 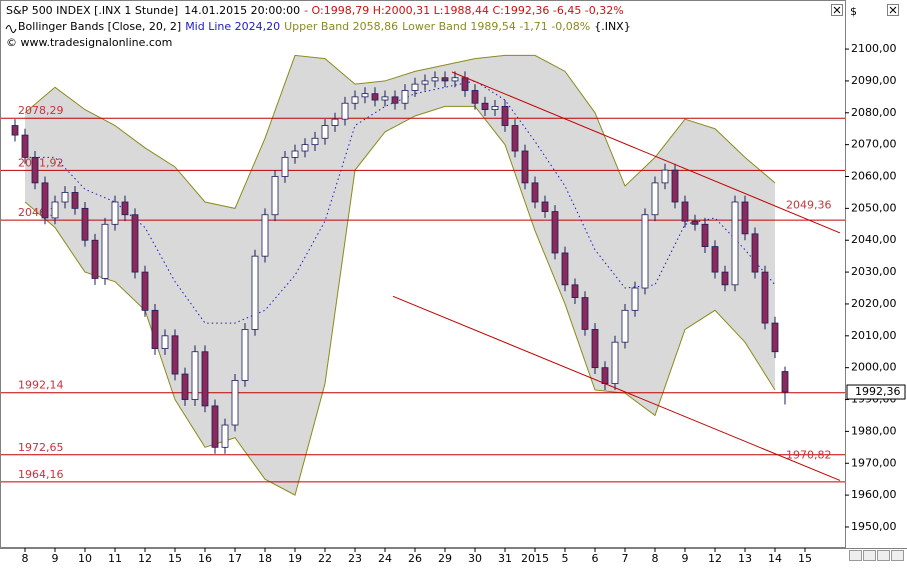 I want to click on y-tick-label: 1980,00, so click(x=874, y=430).